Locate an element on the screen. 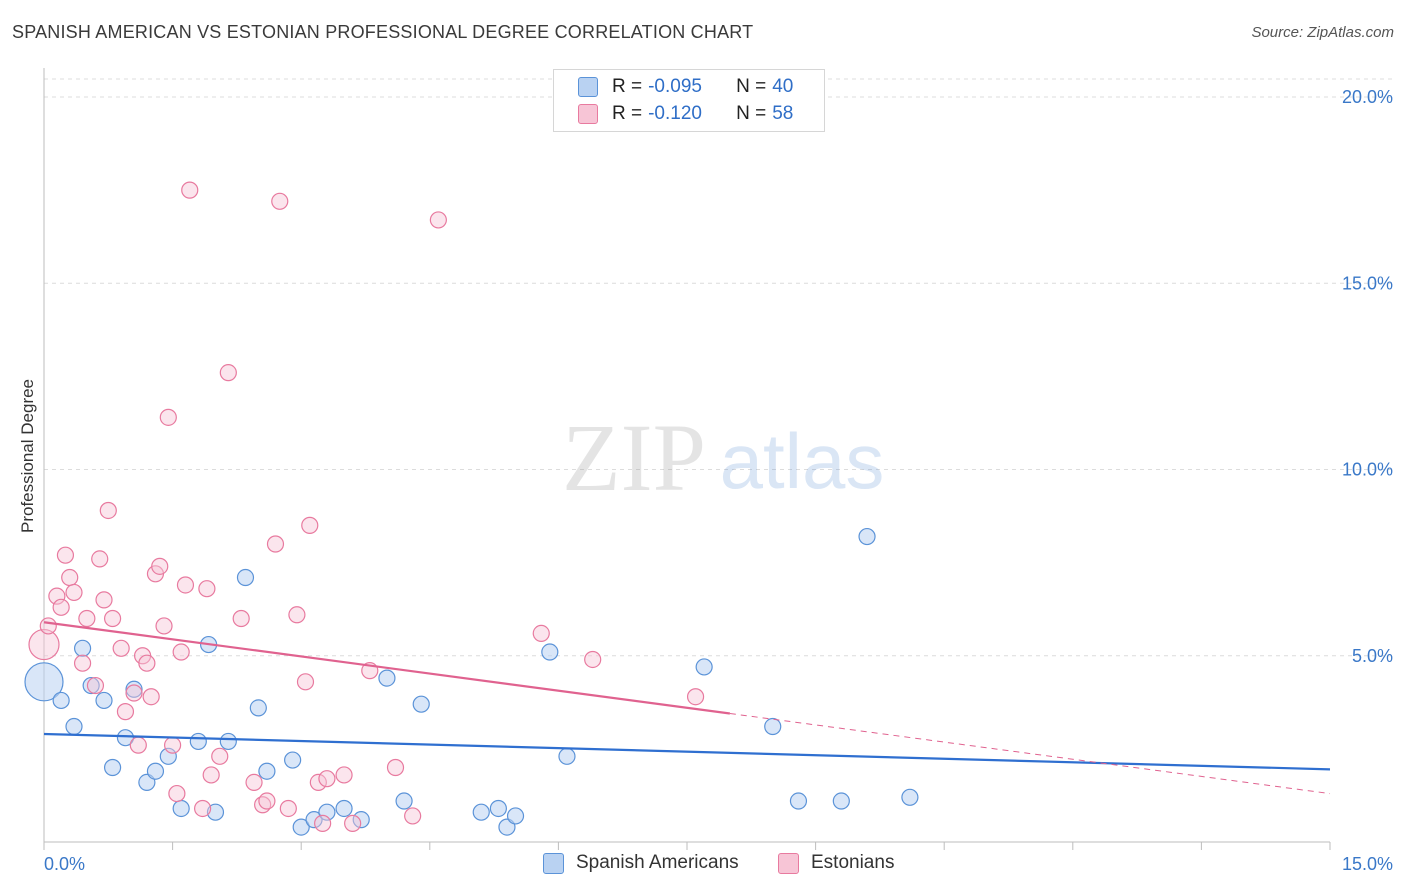  watermark: ZIP atlas is located at coordinates (723, 457).